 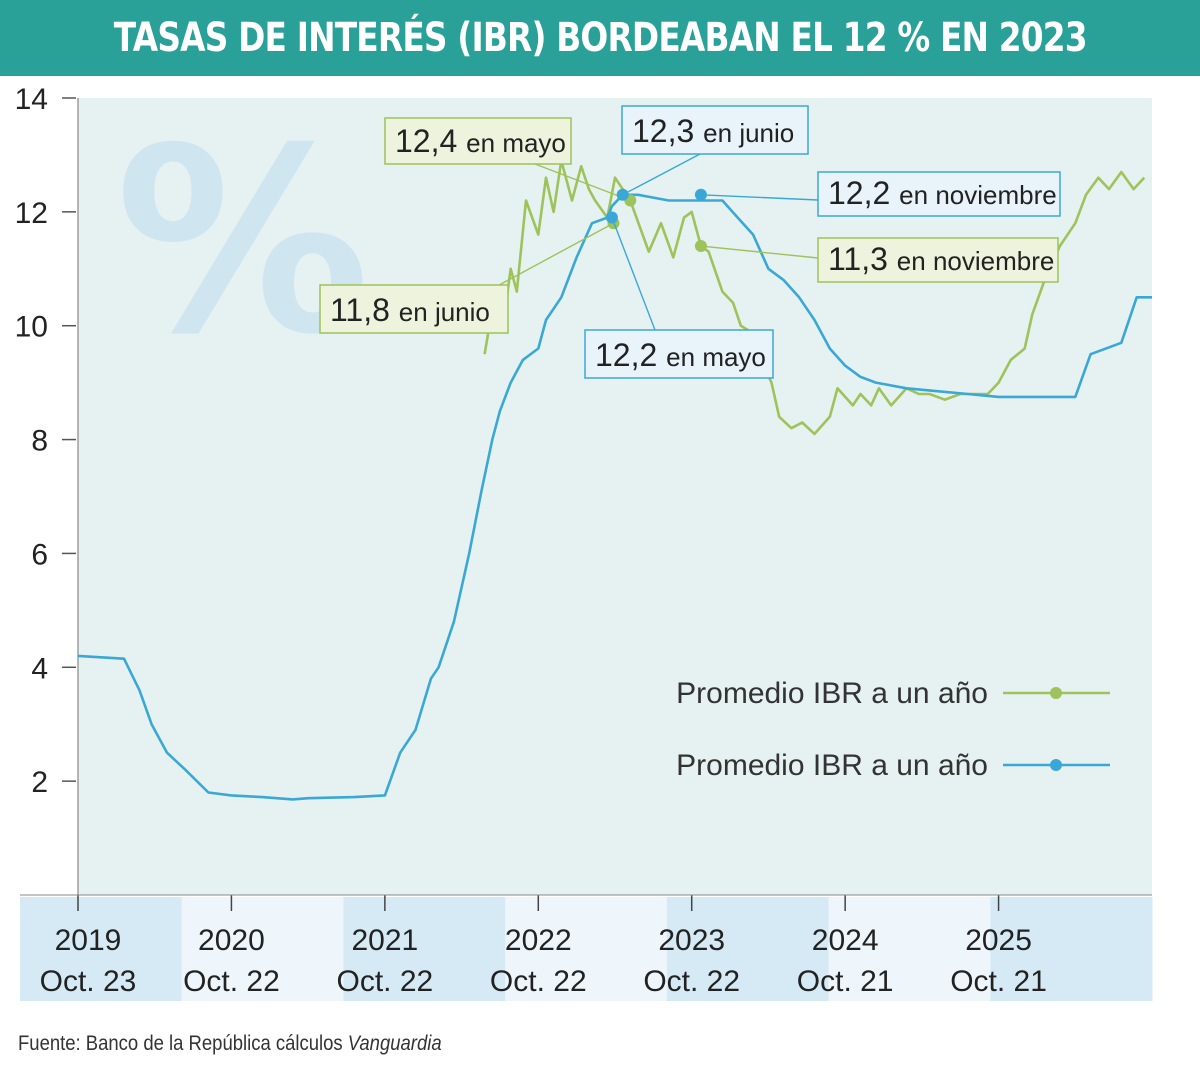 I want to click on callout-label: 11,8 en junio, so click(x=410, y=310).